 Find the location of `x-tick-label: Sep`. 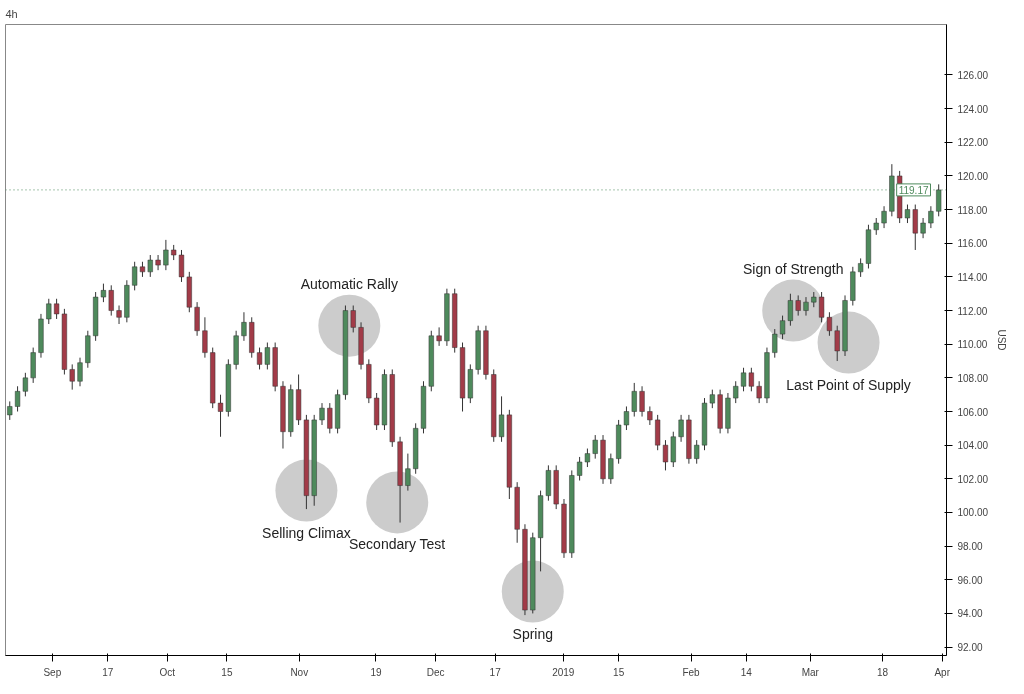

x-tick-label: Sep is located at coordinates (52, 672).